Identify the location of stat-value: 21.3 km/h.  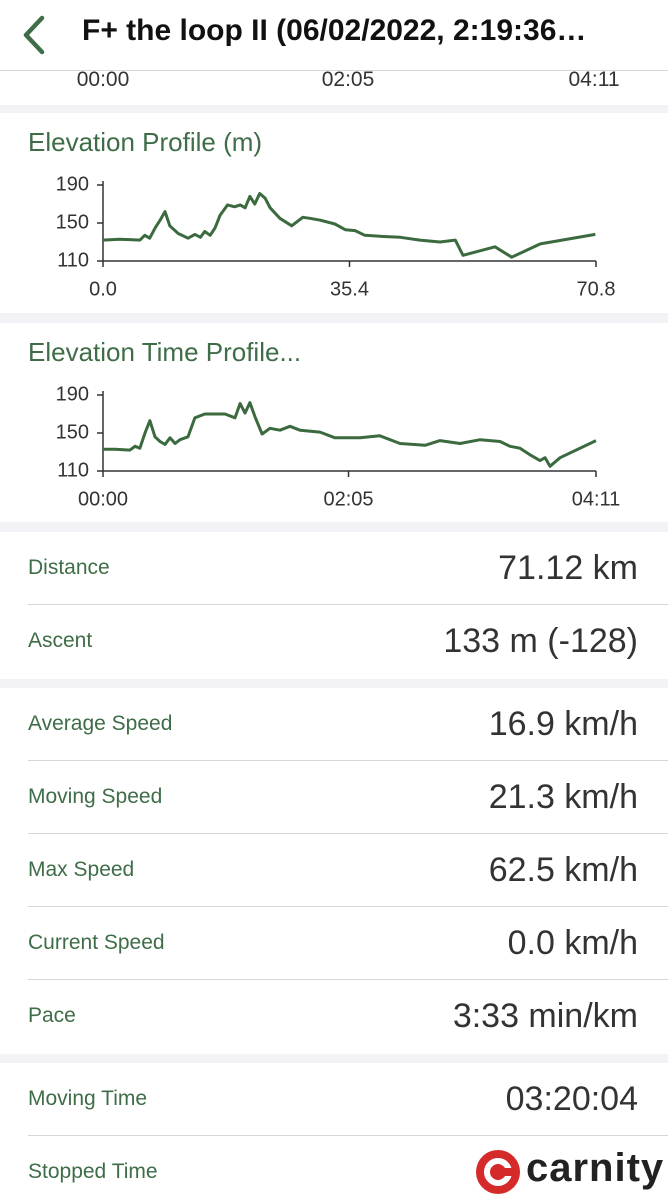
(563, 797).